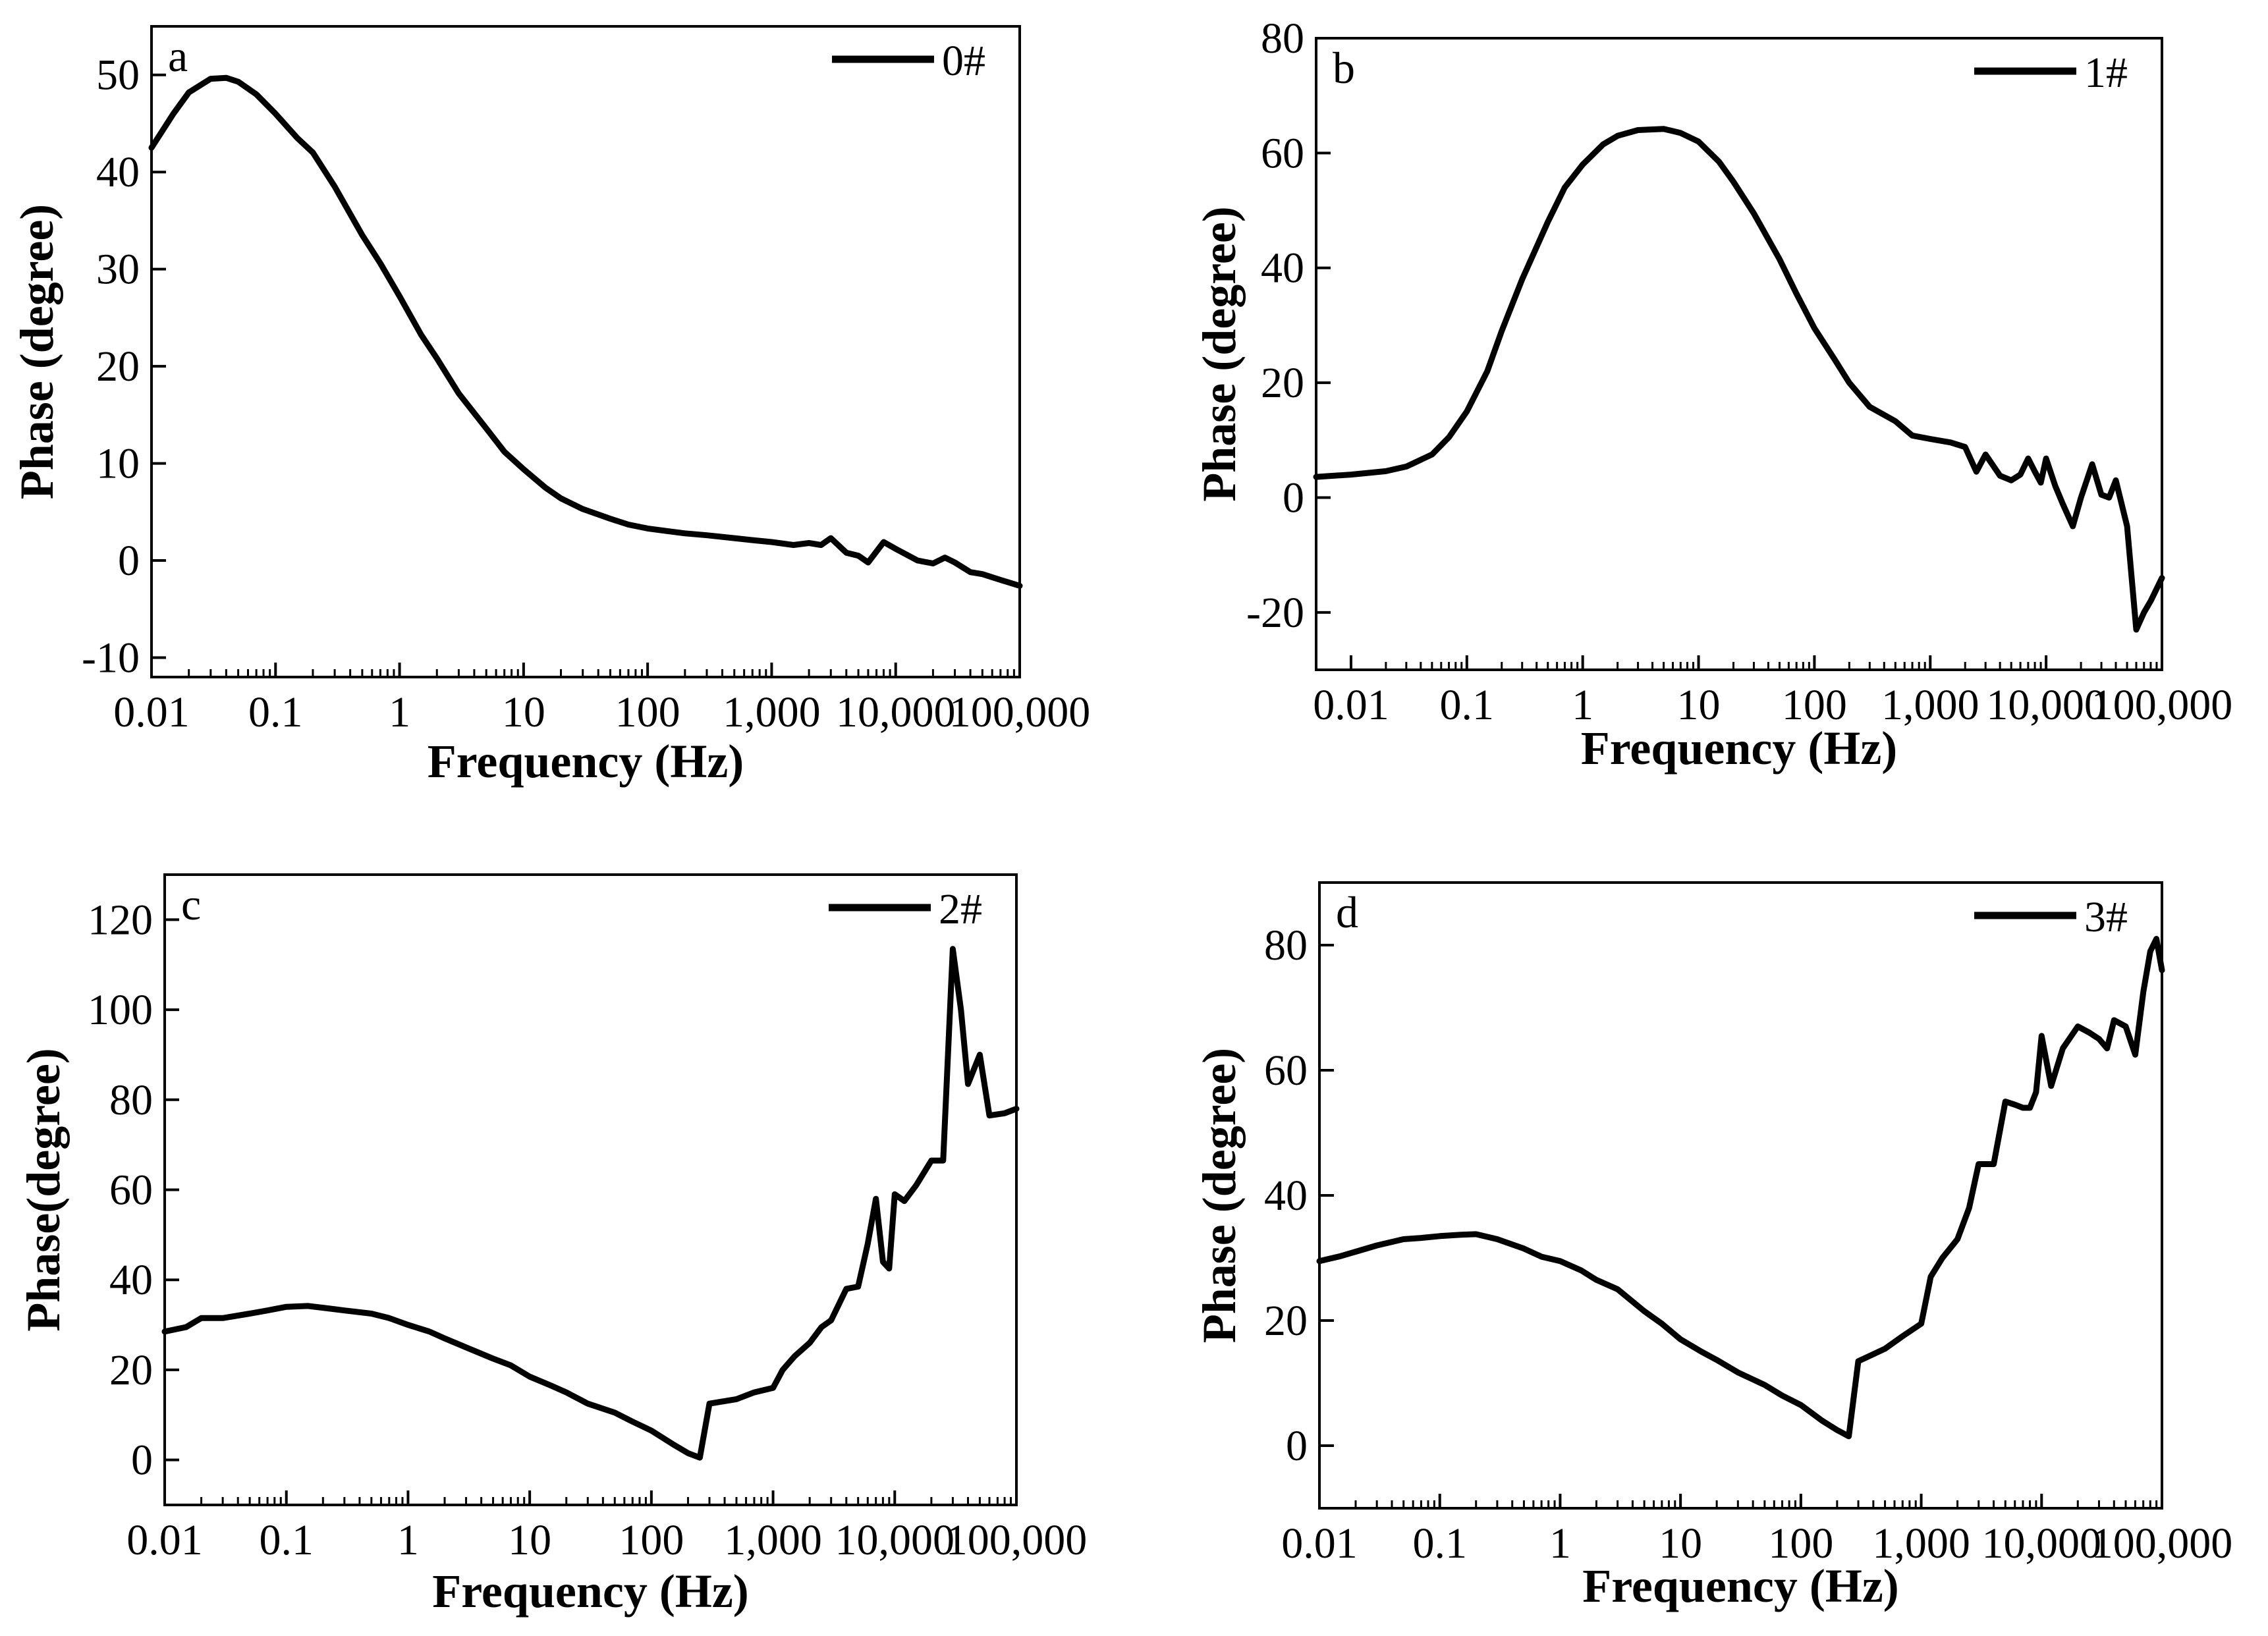 The height and width of the screenshot is (1636, 2268). What do you see at coordinates (908, 61) in the screenshot?
I see `legend: 0#` at bounding box center [908, 61].